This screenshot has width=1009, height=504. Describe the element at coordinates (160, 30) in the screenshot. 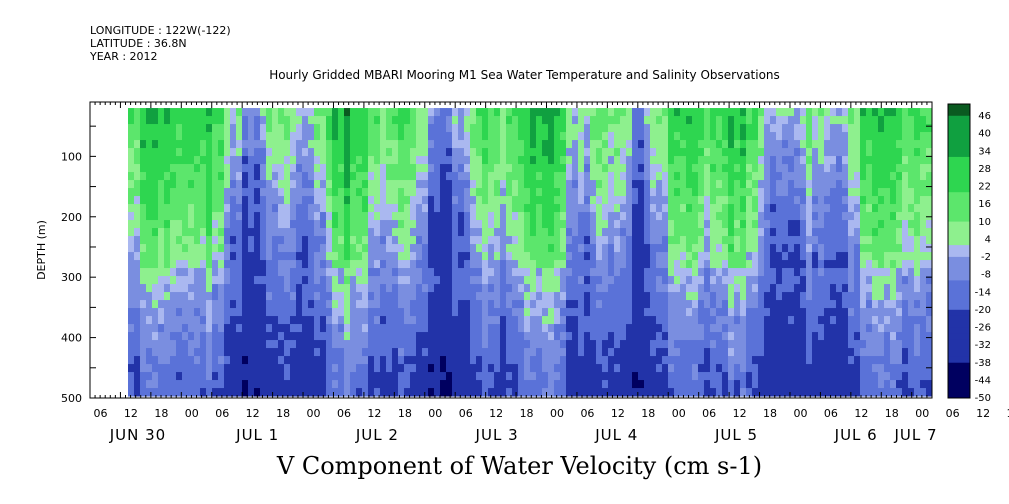

I see `longitude-label: LONGITUDE : 122W(-122)` at that location.